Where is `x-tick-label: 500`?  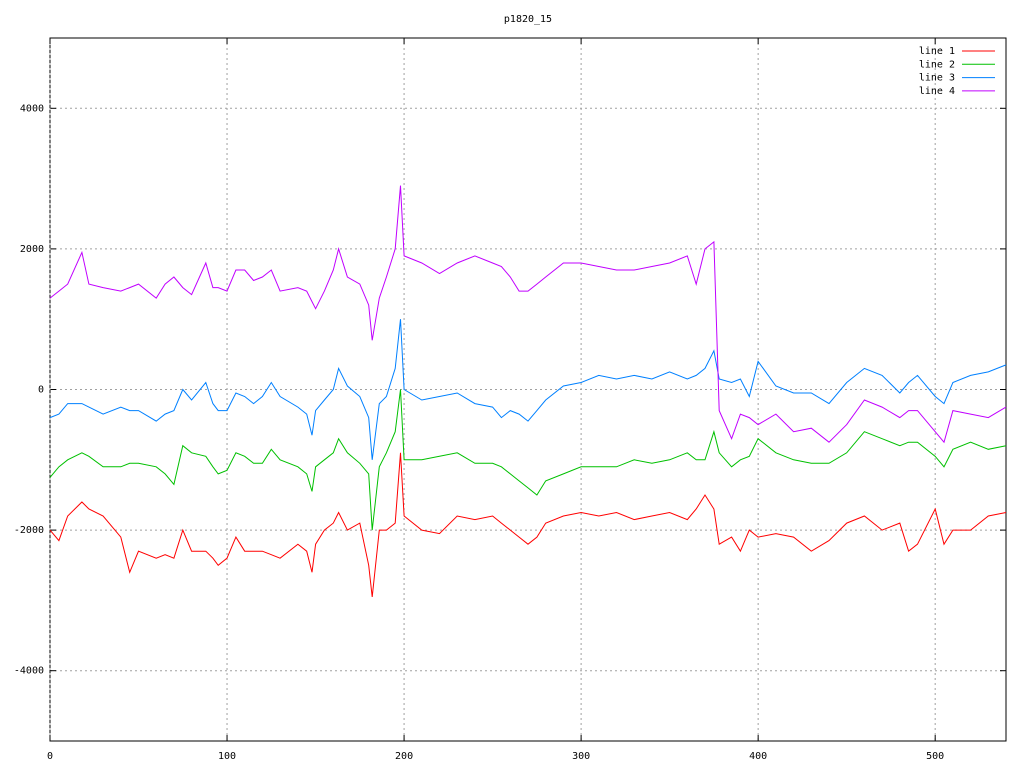
x-tick-label: 500 is located at coordinates (935, 756).